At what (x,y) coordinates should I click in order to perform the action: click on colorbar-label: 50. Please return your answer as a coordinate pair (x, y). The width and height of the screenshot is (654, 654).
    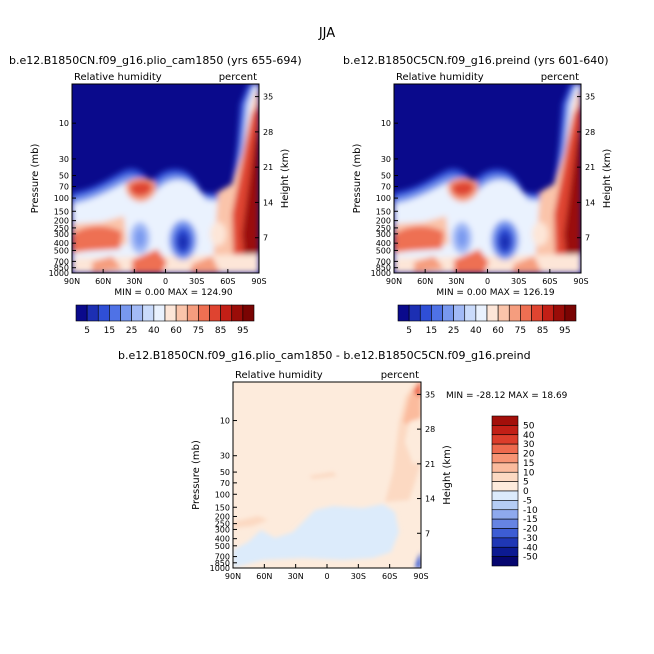
    Looking at the image, I should click on (529, 426).